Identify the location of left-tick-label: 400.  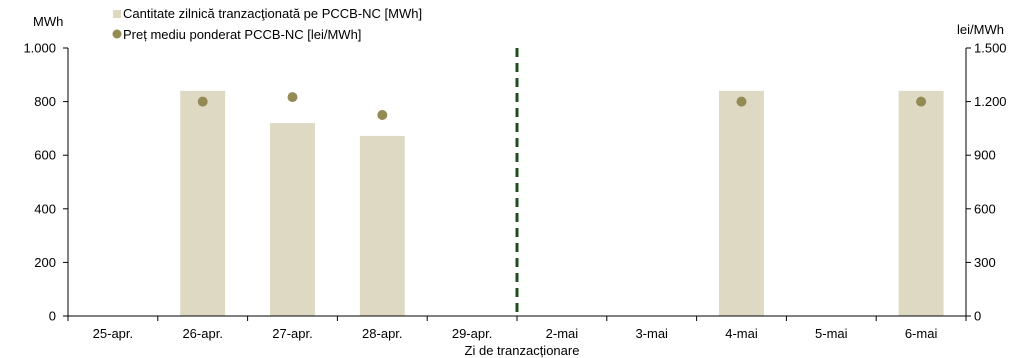
(45, 208).